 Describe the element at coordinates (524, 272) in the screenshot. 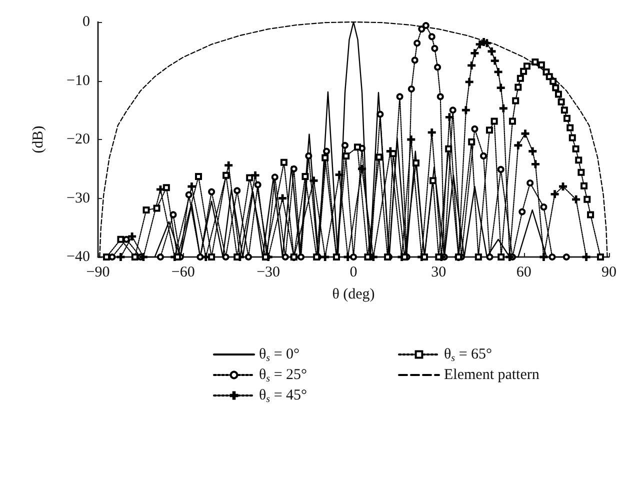

I see `x-tick-label: 60` at that location.